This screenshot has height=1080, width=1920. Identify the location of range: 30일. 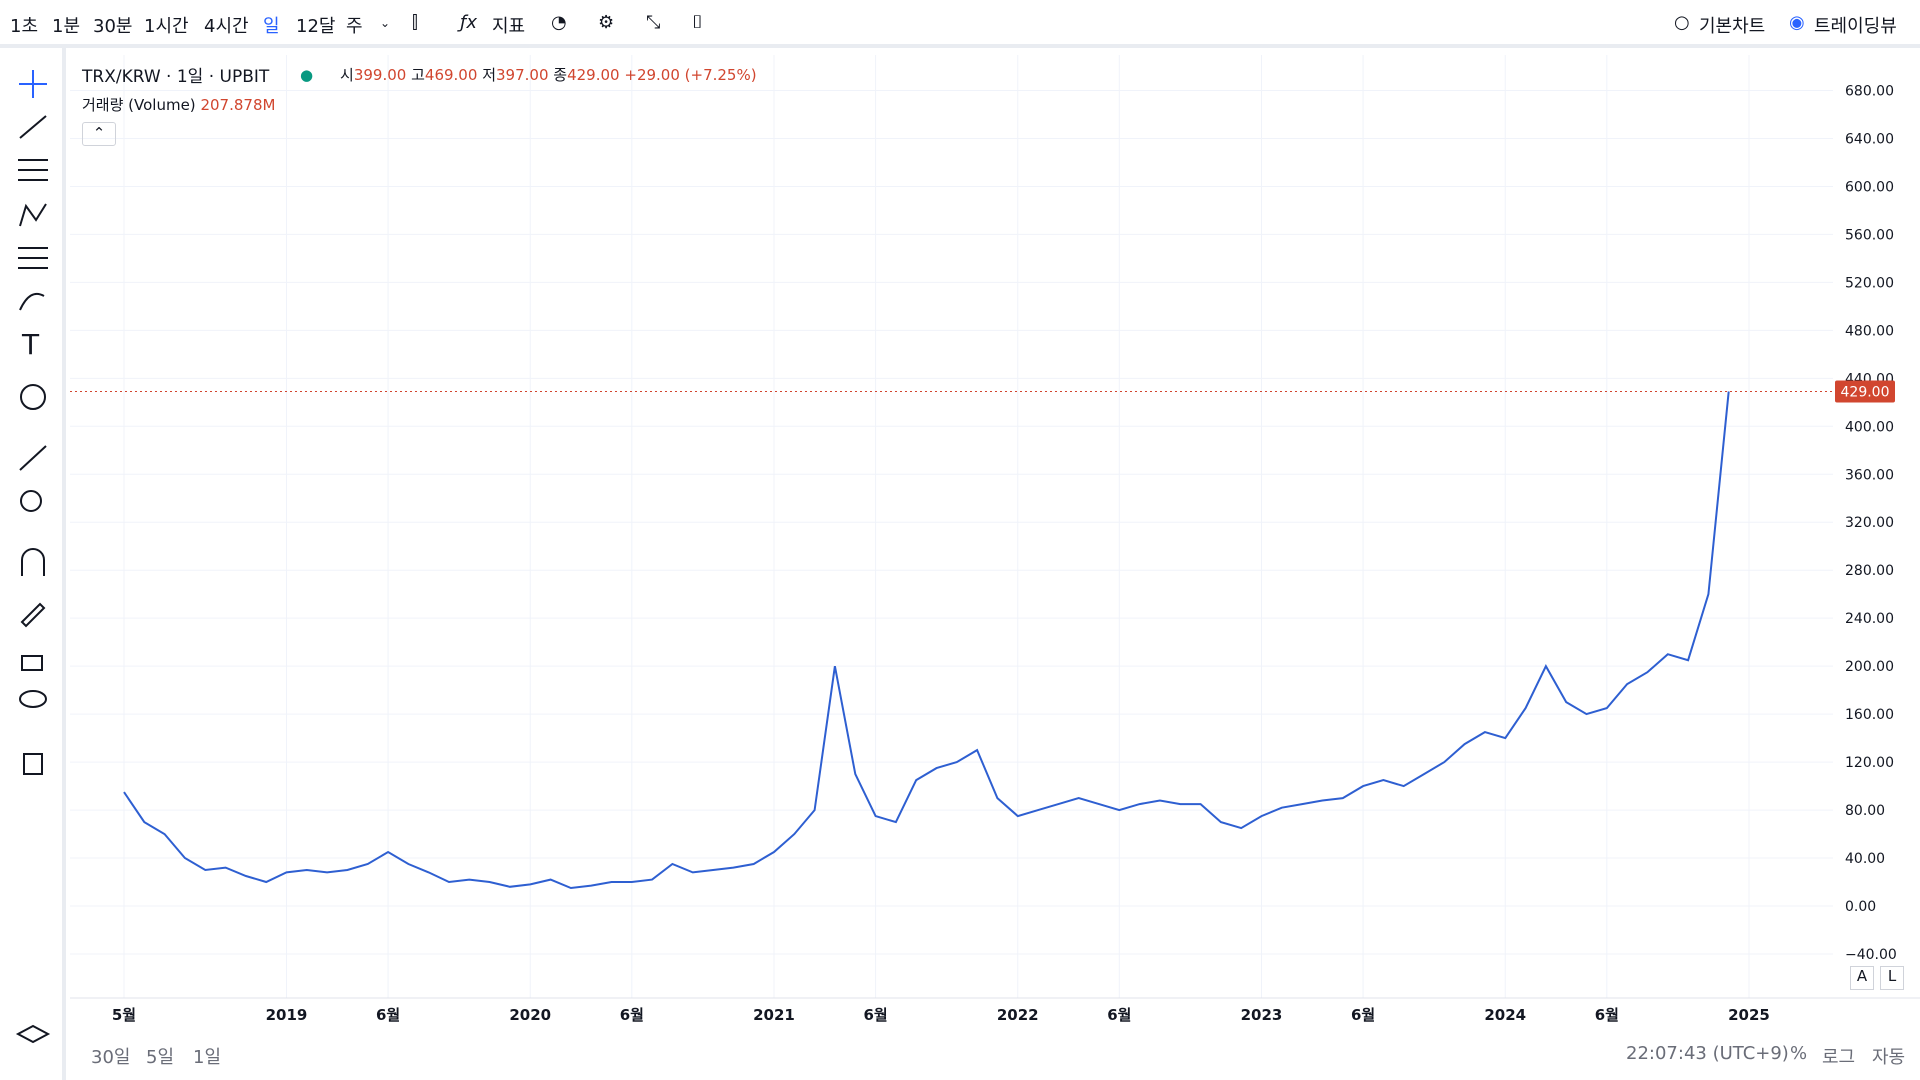
(111, 1057).